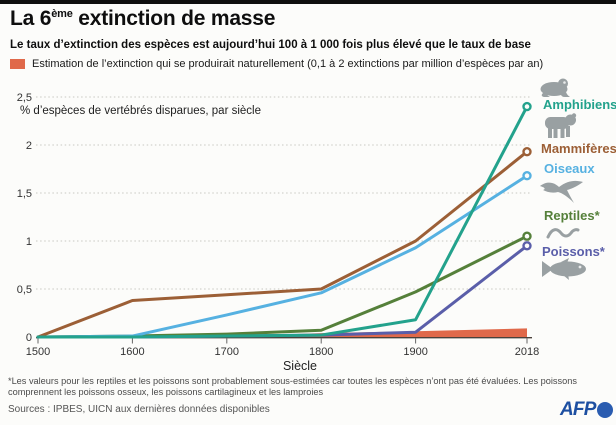 This screenshot has width=616, height=425. I want to click on x-tick-label: 1700, so click(227, 352).